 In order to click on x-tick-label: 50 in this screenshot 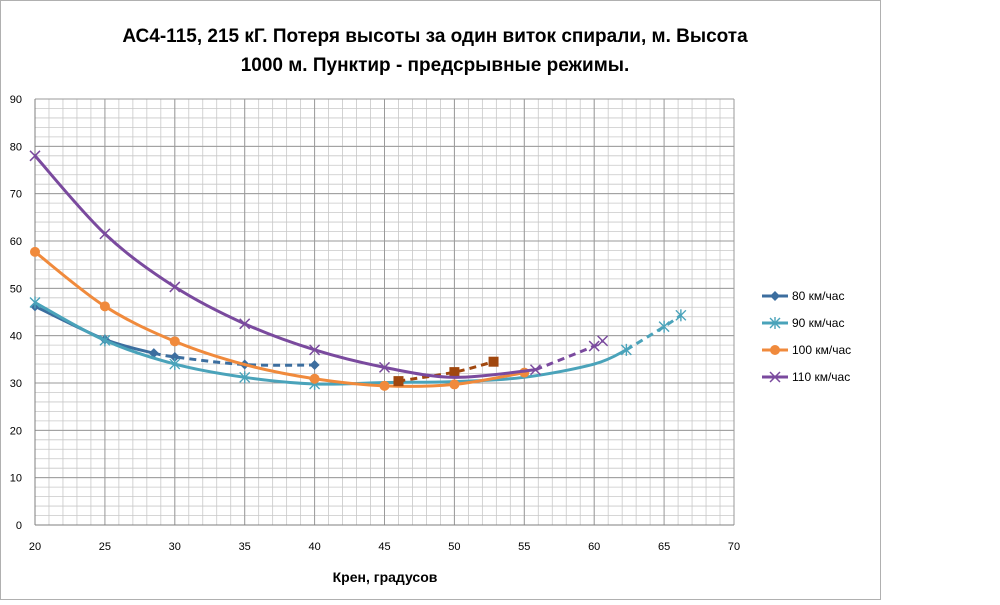, I will do `click(454, 547)`.